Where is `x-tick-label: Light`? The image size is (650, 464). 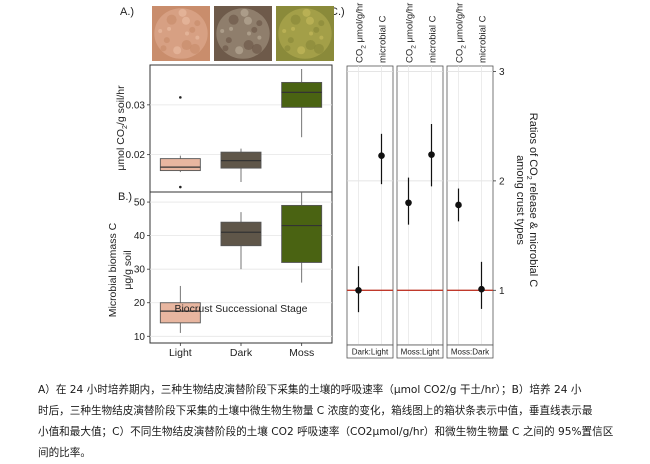
x-tick-label: Light is located at coordinates (180, 353).